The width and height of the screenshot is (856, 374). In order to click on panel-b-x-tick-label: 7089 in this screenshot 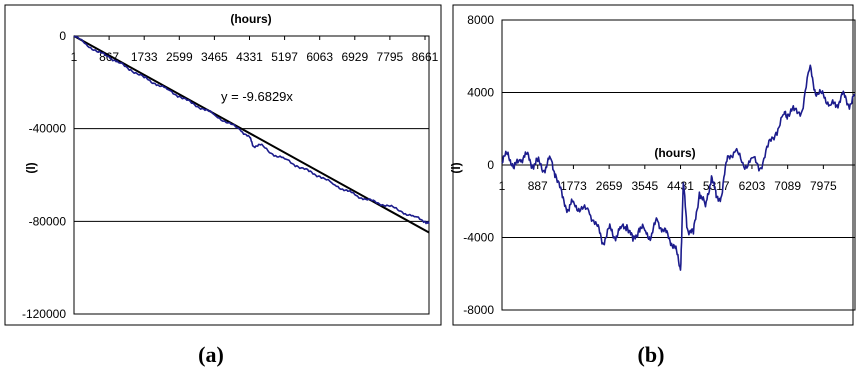, I will do `click(787, 186)`.